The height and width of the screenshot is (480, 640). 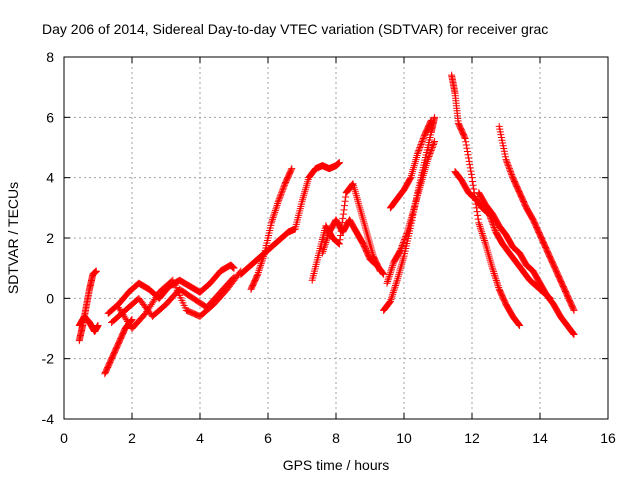 What do you see at coordinates (486, 200) in the screenshot?
I see `series-s15` at bounding box center [486, 200].